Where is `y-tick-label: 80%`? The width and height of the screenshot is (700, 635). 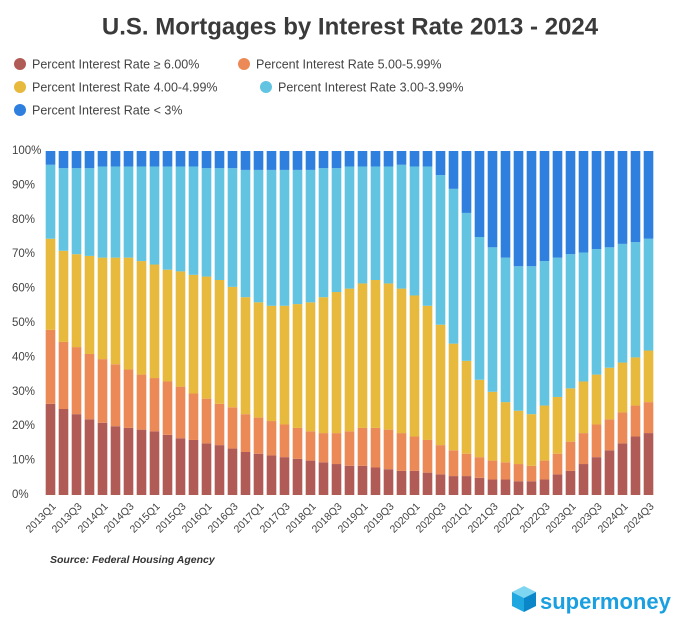 y-tick-label: 80% is located at coordinates (23, 220).